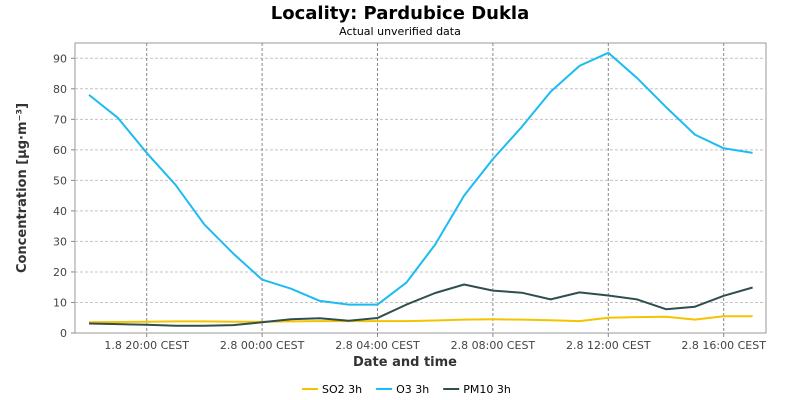 This screenshot has height=400, width=800. What do you see at coordinates (487, 389) in the screenshot?
I see `legend-label-pm10-3h: PM10 3h` at bounding box center [487, 389].